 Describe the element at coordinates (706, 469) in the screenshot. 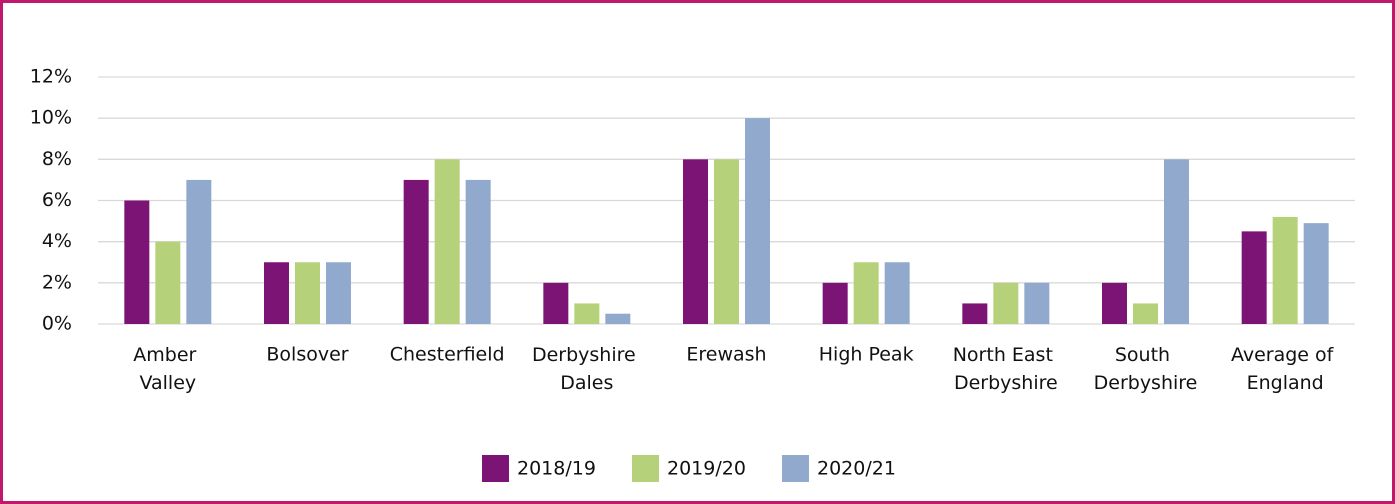

I see `legend-label: 2019/20` at that location.